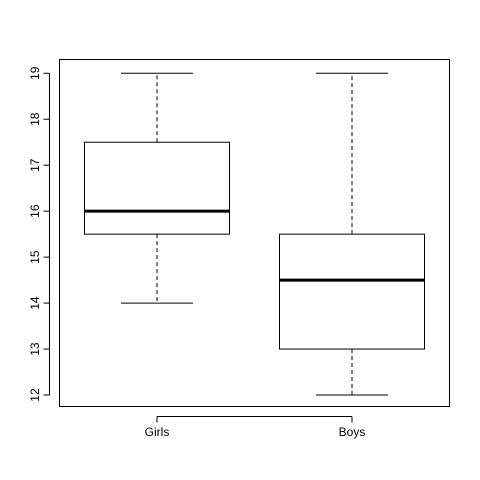 This screenshot has width=480, height=480. I want to click on x-tick-label-boys: Boys, so click(352, 432).